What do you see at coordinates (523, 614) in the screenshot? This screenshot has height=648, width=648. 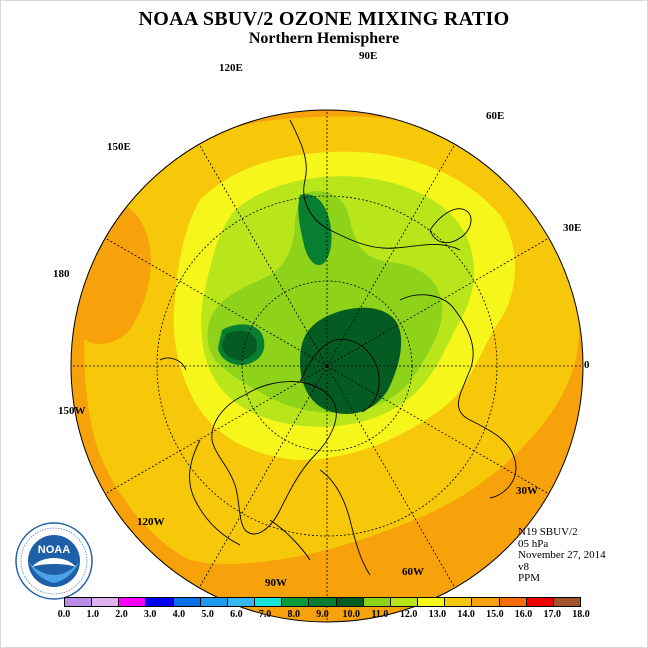 I see `colorbar-tick-label: 16.0` at bounding box center [523, 614].